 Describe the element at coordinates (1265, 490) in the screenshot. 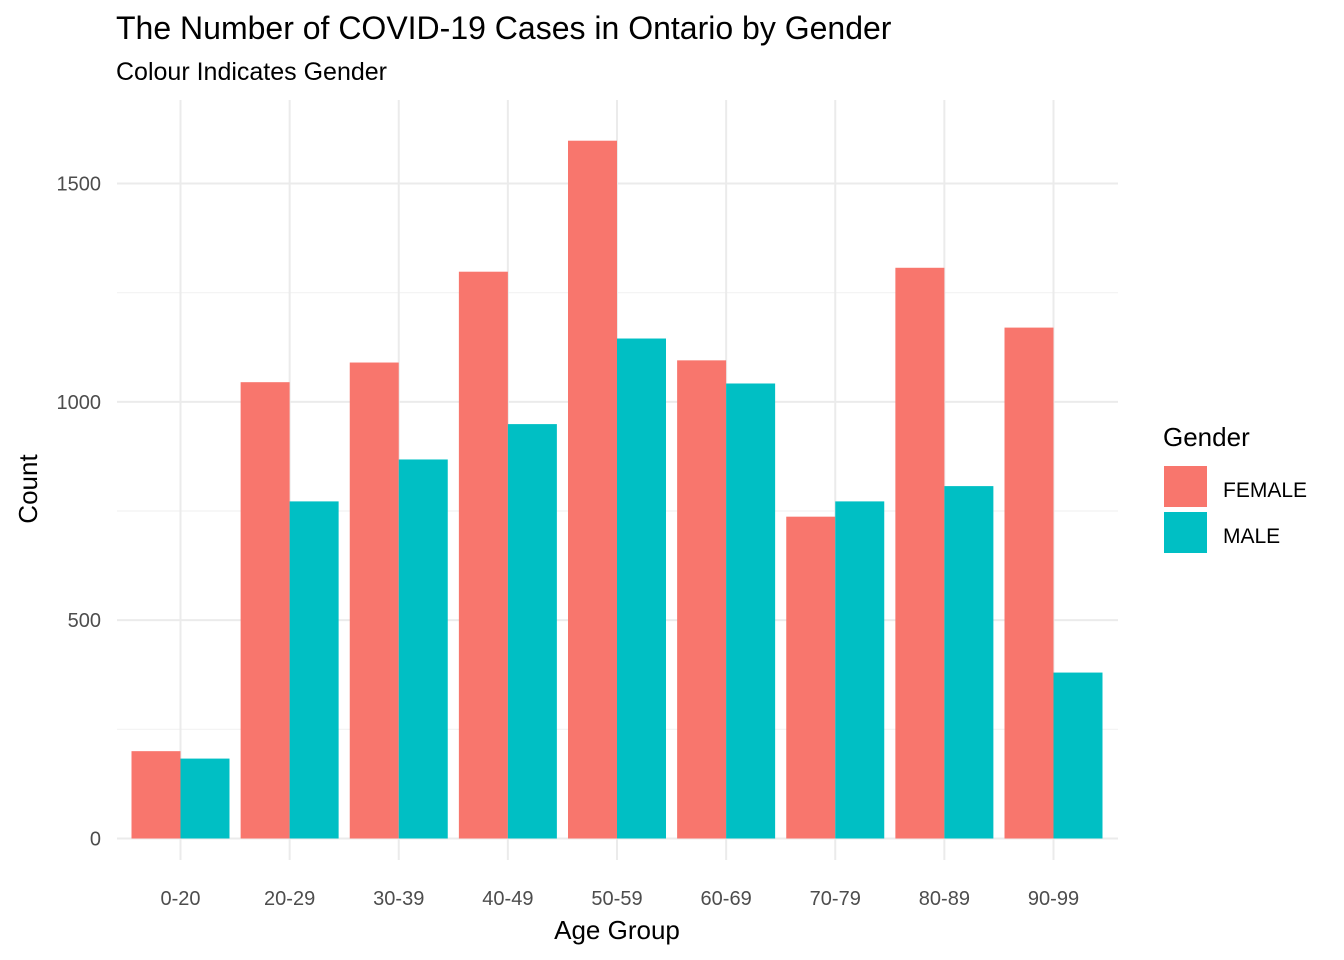

I see `legend-label-female: FEMALE` at that location.